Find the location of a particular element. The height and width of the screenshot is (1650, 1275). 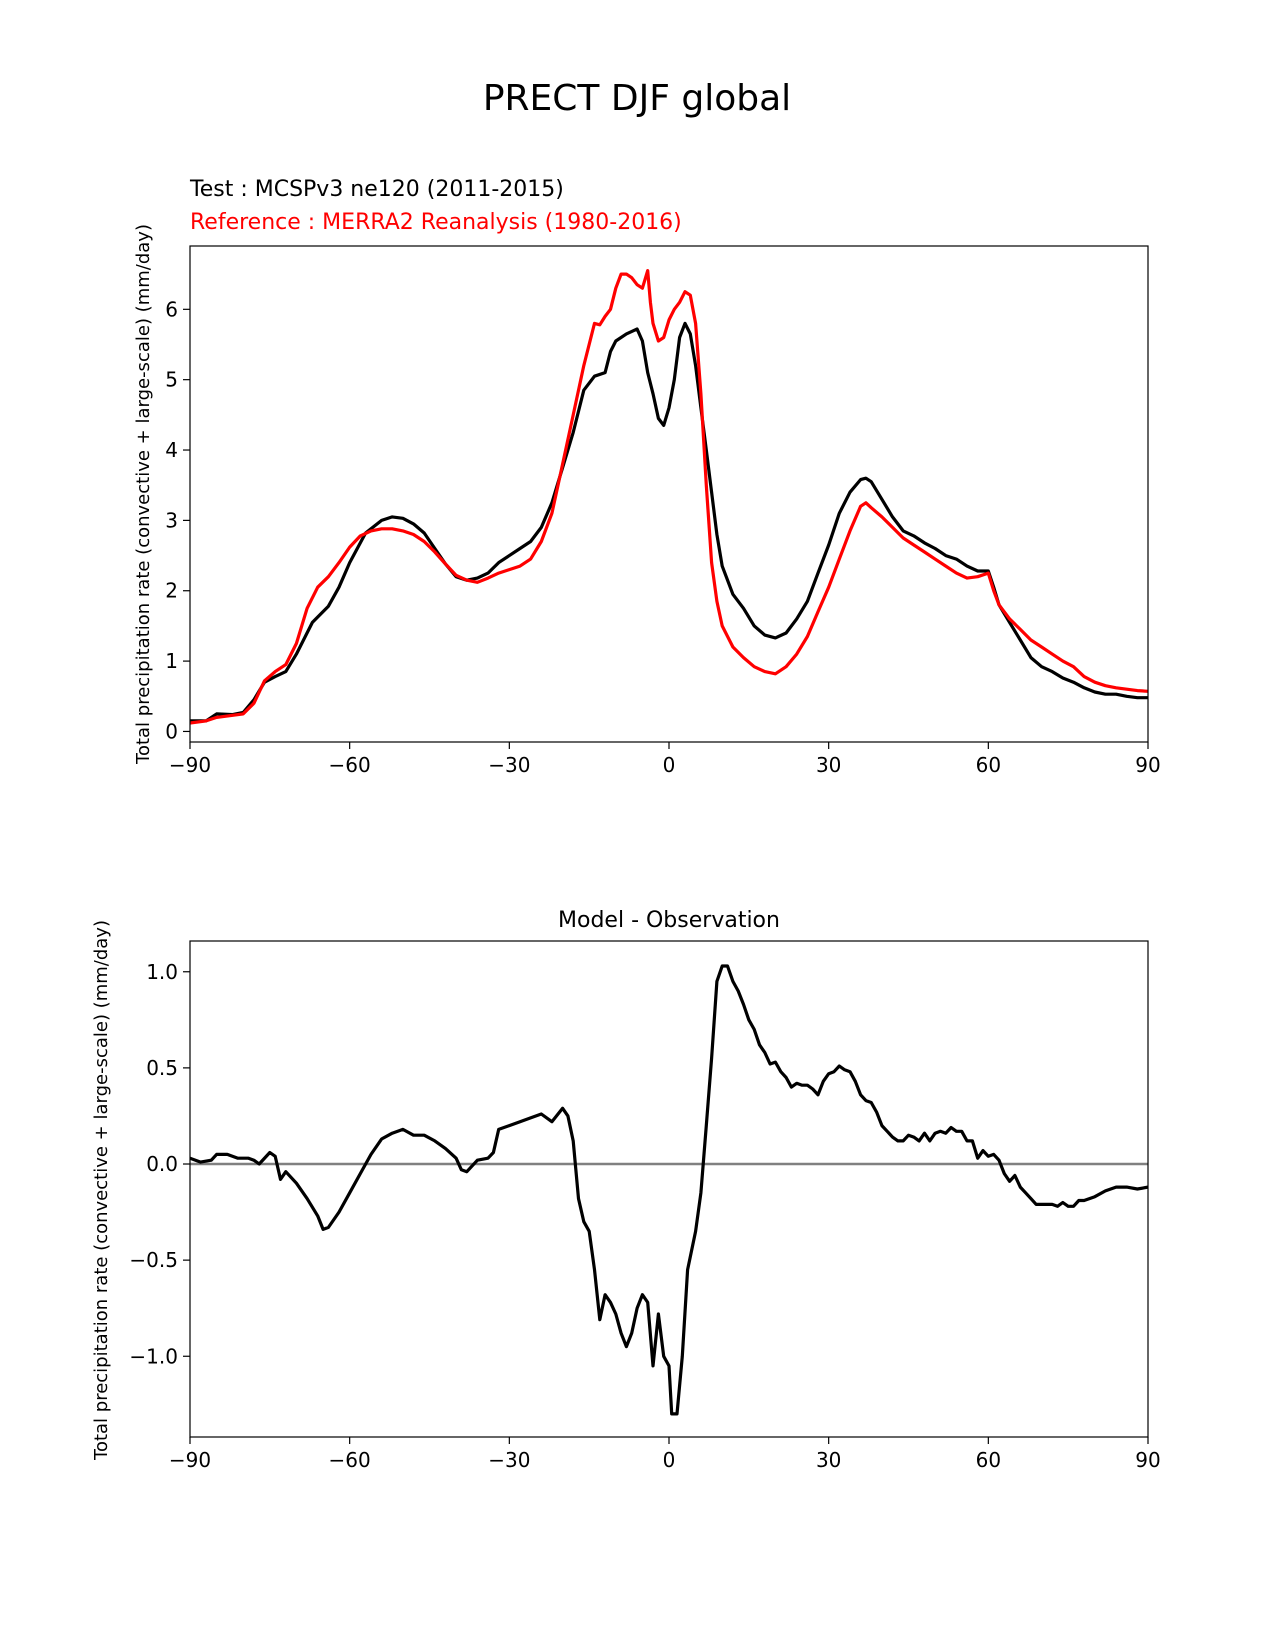

top-x-tick-label: 30 is located at coordinates (828, 765).